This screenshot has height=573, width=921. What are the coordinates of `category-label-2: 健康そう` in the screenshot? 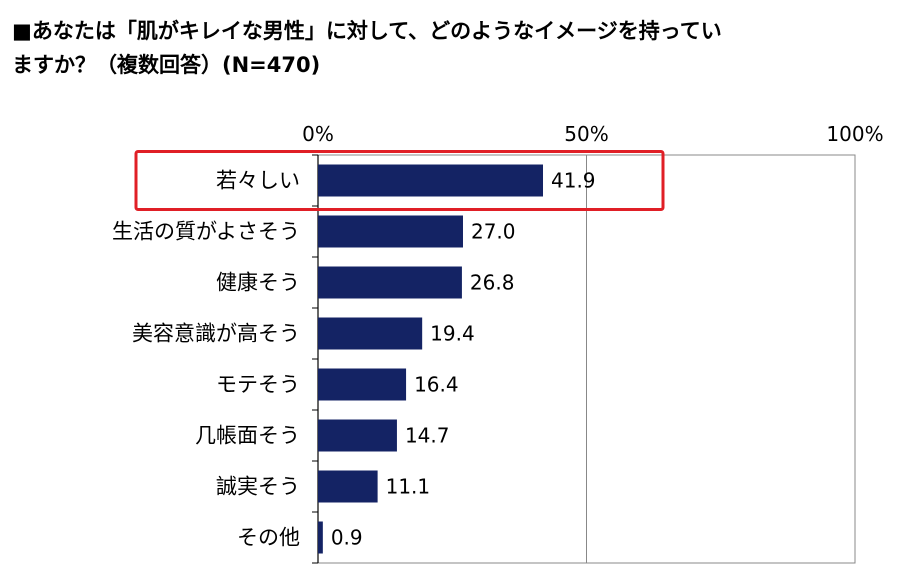 It's located at (258, 283).